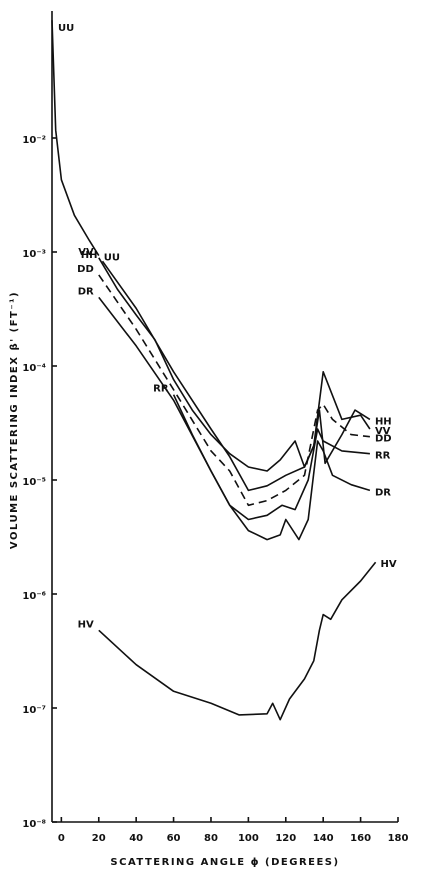  Describe the element at coordinates (34, 824) in the screenshot. I see `y-tick-label: 10⁻⁸` at that location.